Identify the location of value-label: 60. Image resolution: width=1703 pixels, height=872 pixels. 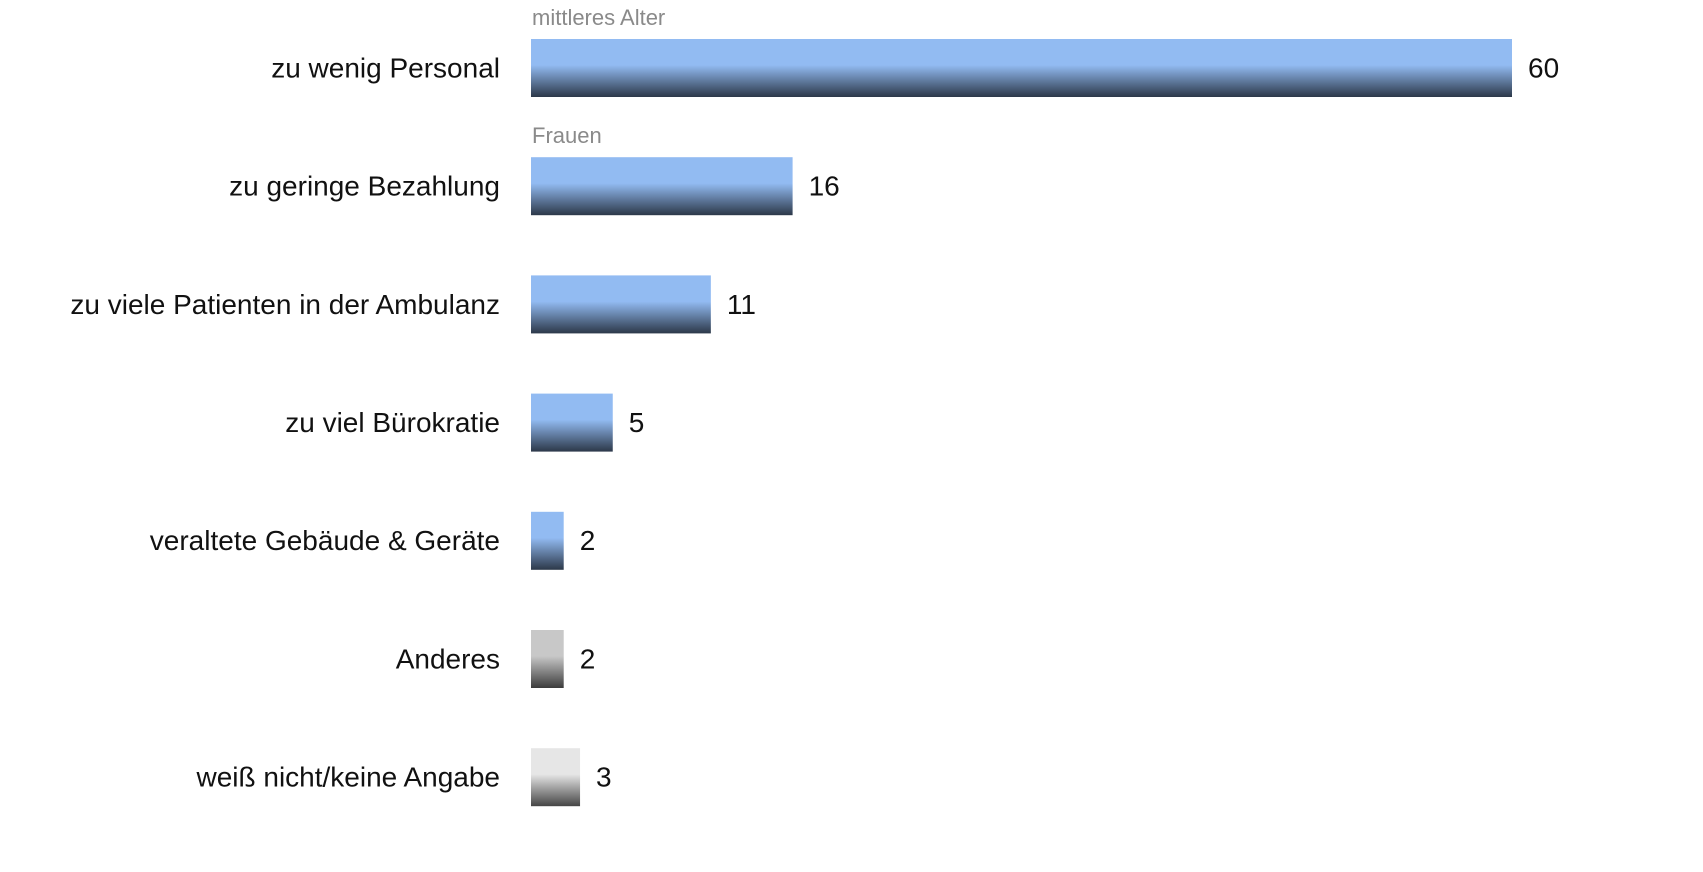
(1543, 67).